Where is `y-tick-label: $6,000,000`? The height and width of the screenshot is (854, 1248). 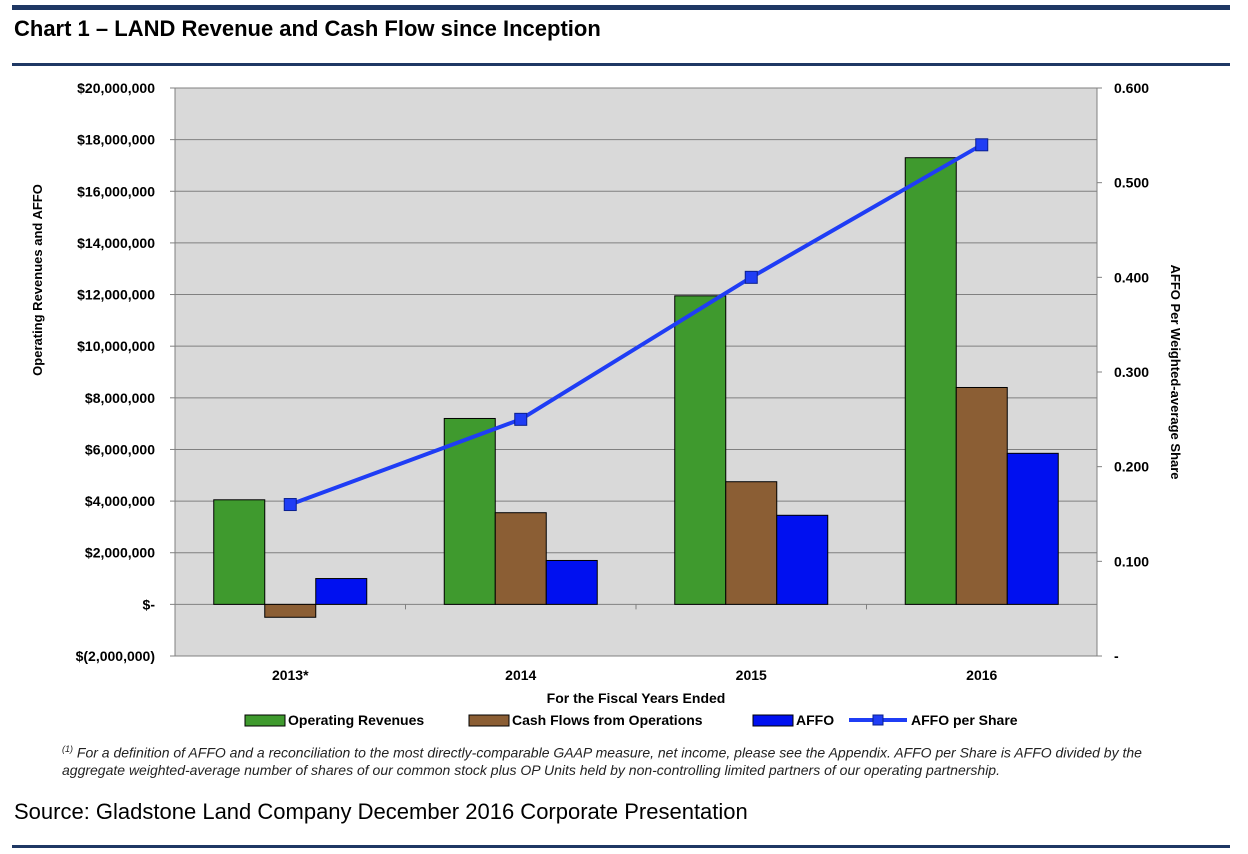
y-tick-label: $6,000,000 is located at coordinates (120, 449).